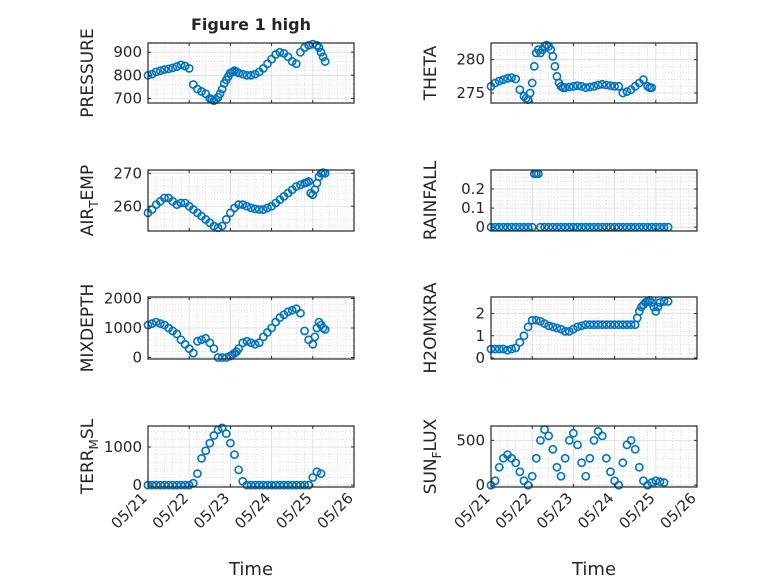  What do you see at coordinates (473, 189) in the screenshot?
I see `y-tick-label: 0.2` at bounding box center [473, 189].